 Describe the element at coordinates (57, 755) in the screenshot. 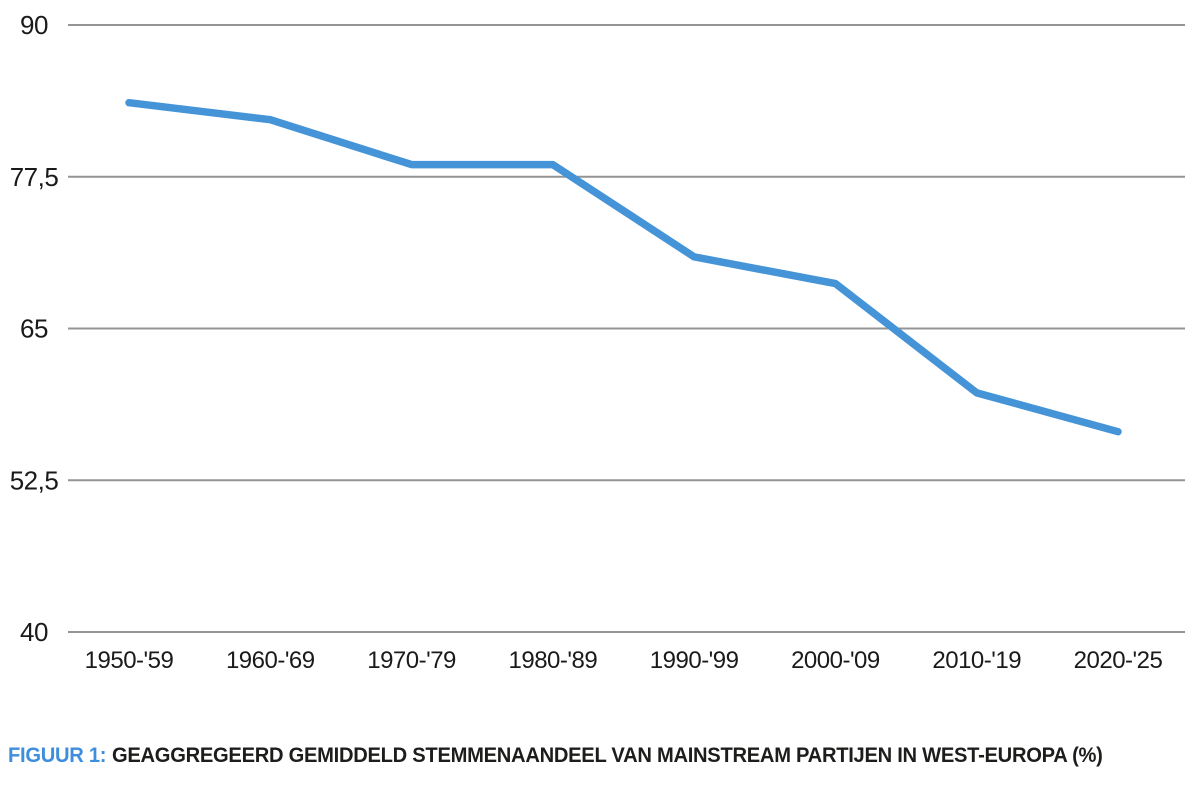

I see `figure-caption-label: FIGUUR 1:` at that location.